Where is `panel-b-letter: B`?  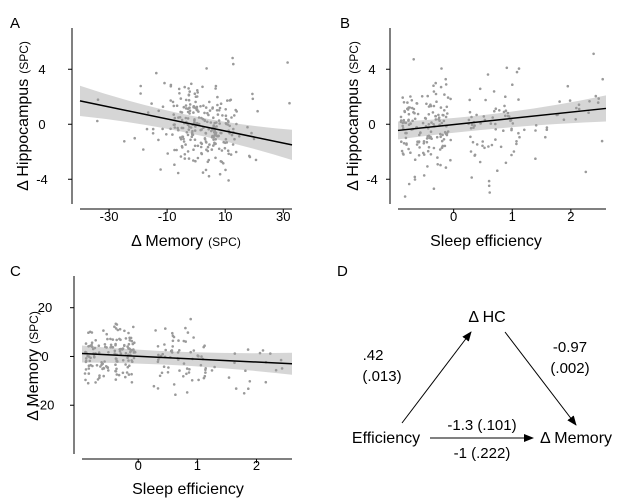
panel-b-letter: B is located at coordinates (345, 23).